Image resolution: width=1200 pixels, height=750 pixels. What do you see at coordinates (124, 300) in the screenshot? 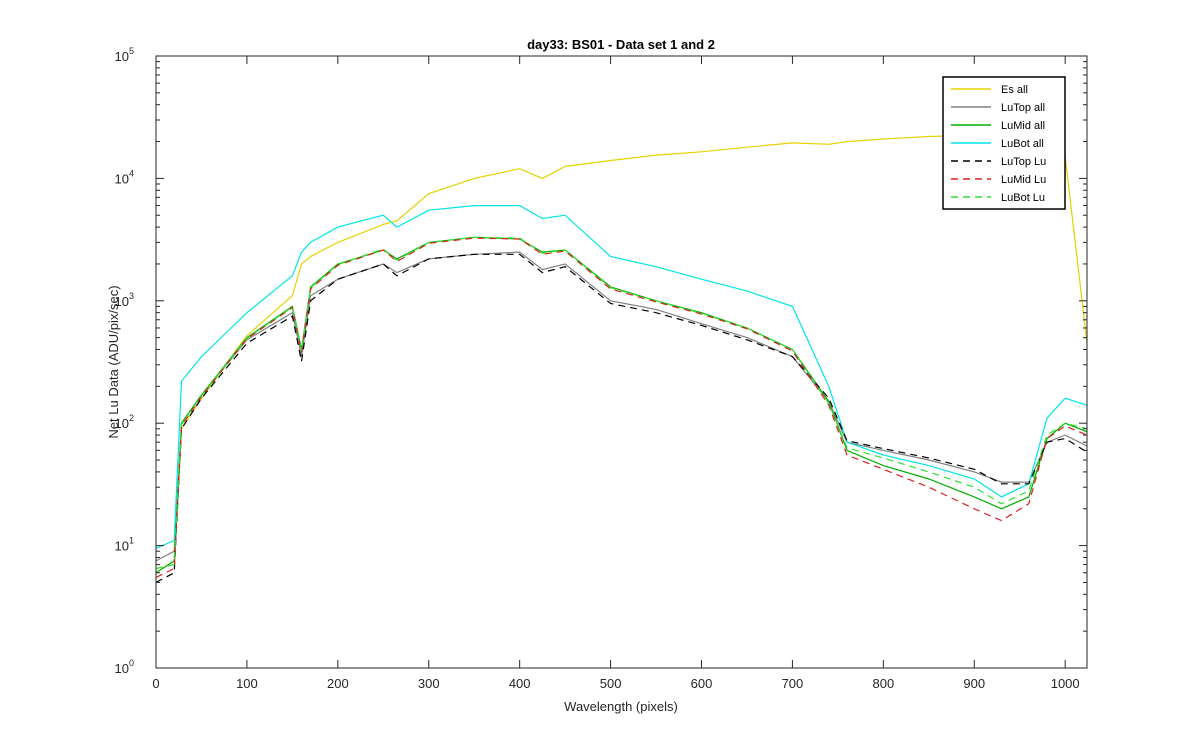
I see `y-tick-label: 10³` at bounding box center [124, 300].